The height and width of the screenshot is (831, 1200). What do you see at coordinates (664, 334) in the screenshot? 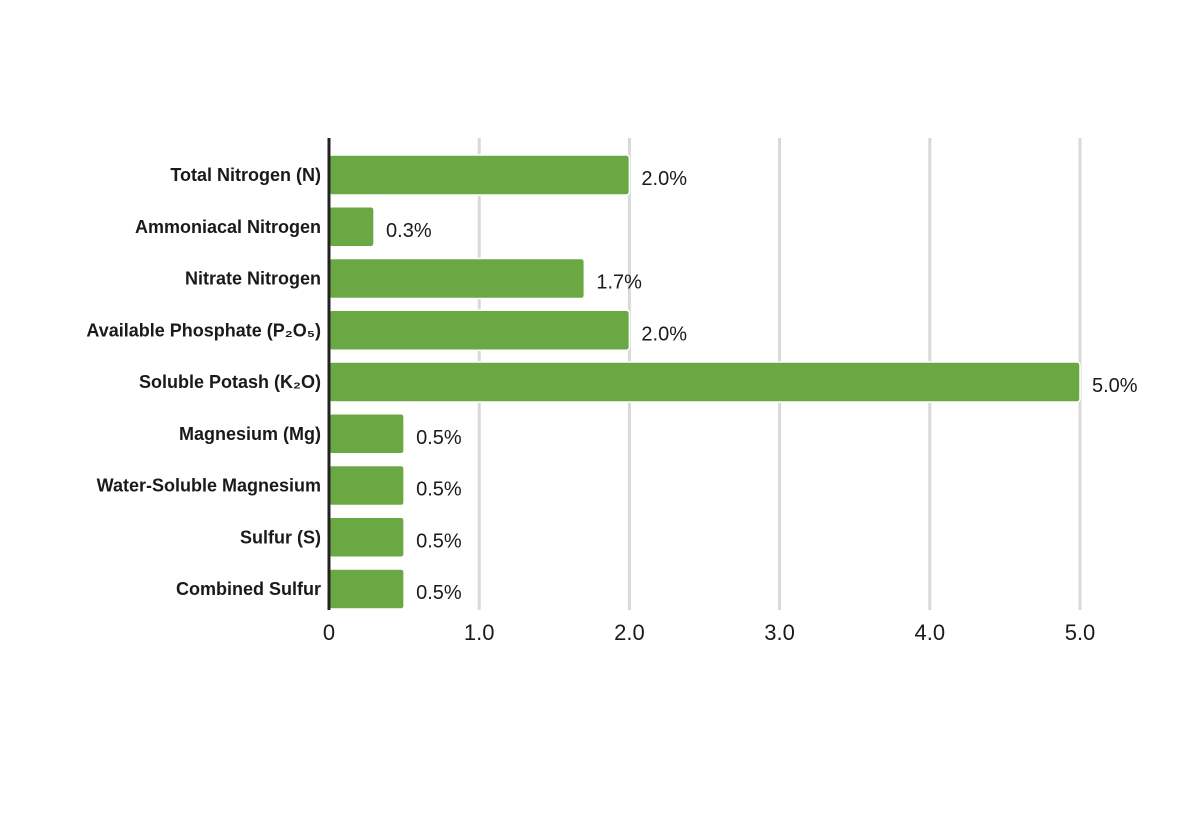
I see `value-label-3: 2.0%` at bounding box center [664, 334].